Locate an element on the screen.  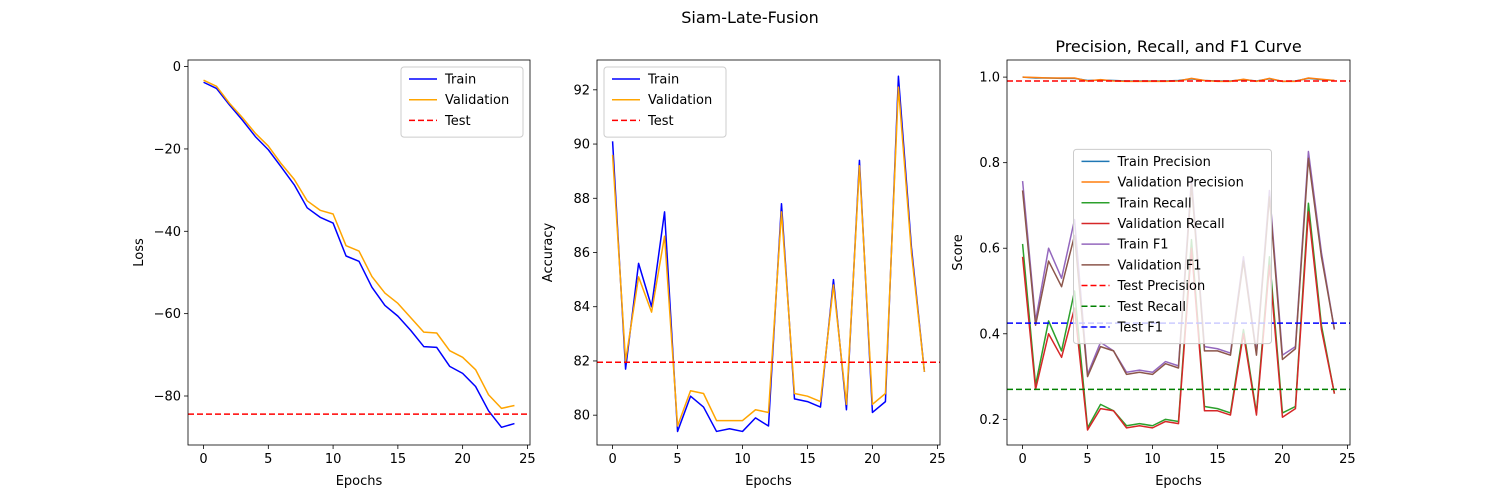
y-tick-label: 92 is located at coordinates (581, 90).